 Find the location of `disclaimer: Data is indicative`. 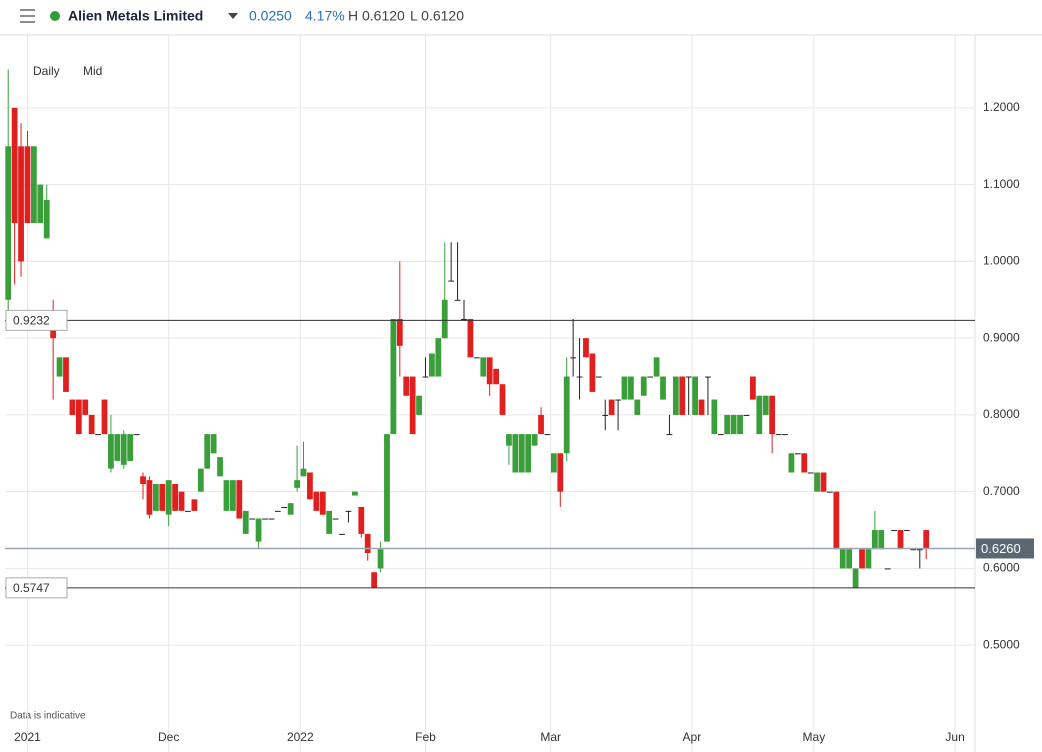

disclaimer: Data is indicative is located at coordinates (48, 716).